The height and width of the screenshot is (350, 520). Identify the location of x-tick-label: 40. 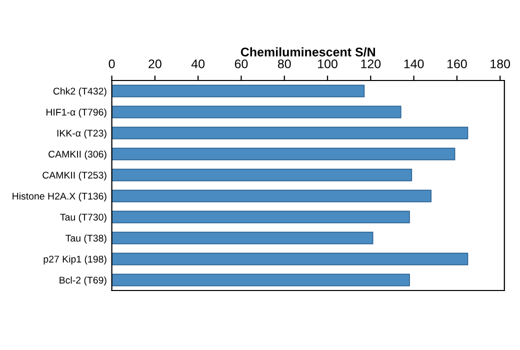
(198, 63).